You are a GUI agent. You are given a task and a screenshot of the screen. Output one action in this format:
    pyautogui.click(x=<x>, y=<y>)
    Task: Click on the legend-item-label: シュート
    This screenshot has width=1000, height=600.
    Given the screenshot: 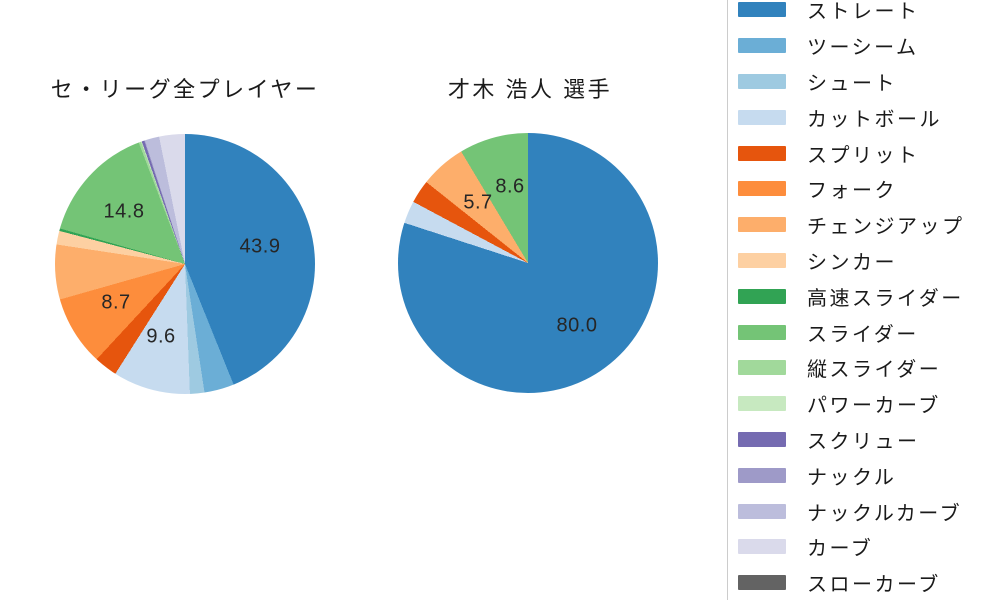 What is the action you would take?
    pyautogui.click(x=852, y=83)
    